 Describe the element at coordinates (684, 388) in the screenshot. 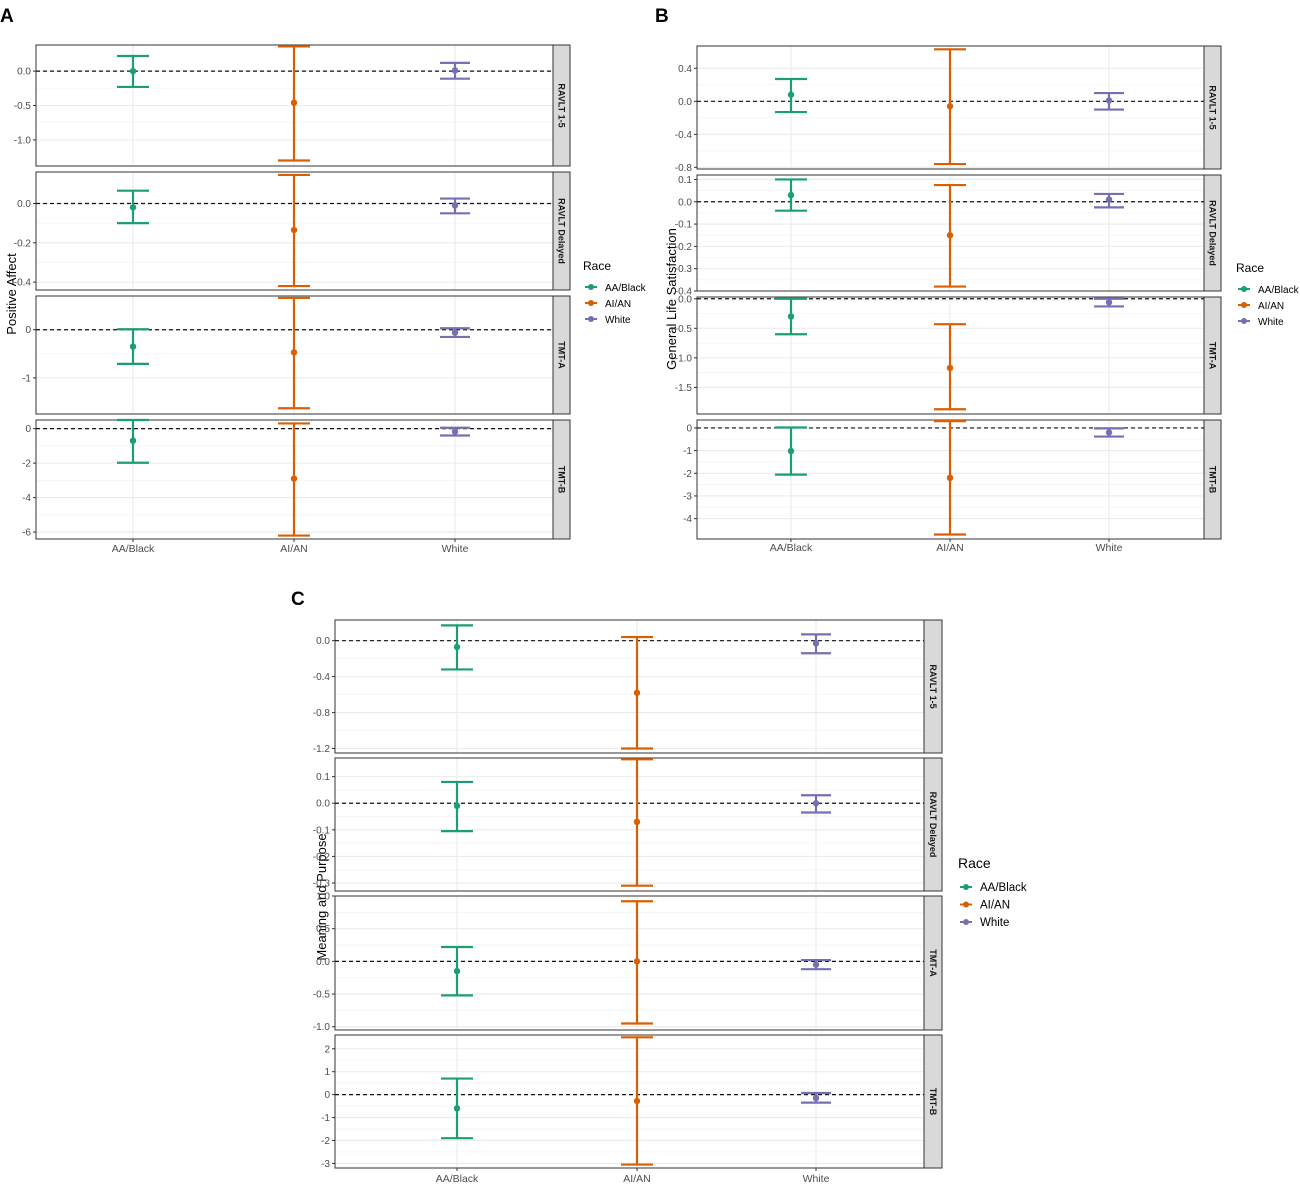

I see `y-tick-label: -1.5` at that location.